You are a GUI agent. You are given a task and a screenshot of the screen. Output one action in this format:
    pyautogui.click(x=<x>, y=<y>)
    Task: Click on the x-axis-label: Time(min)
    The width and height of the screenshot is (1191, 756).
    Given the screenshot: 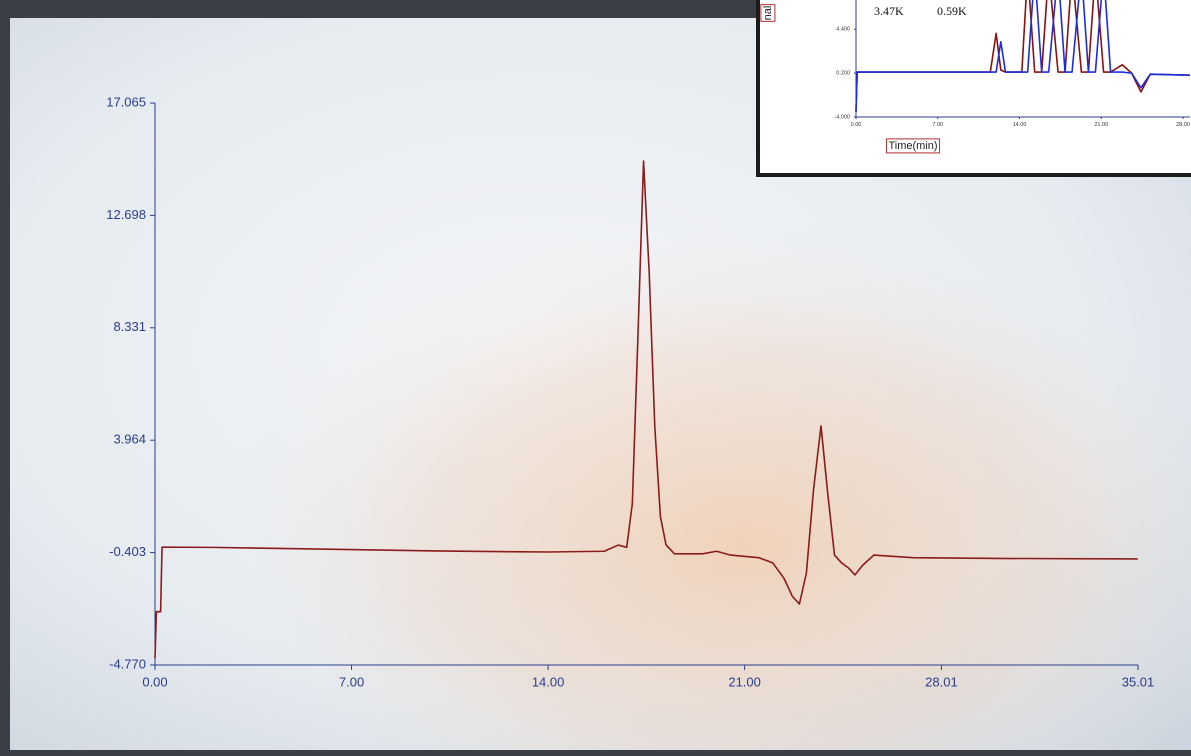 What is the action you would take?
    pyautogui.click(x=912, y=146)
    